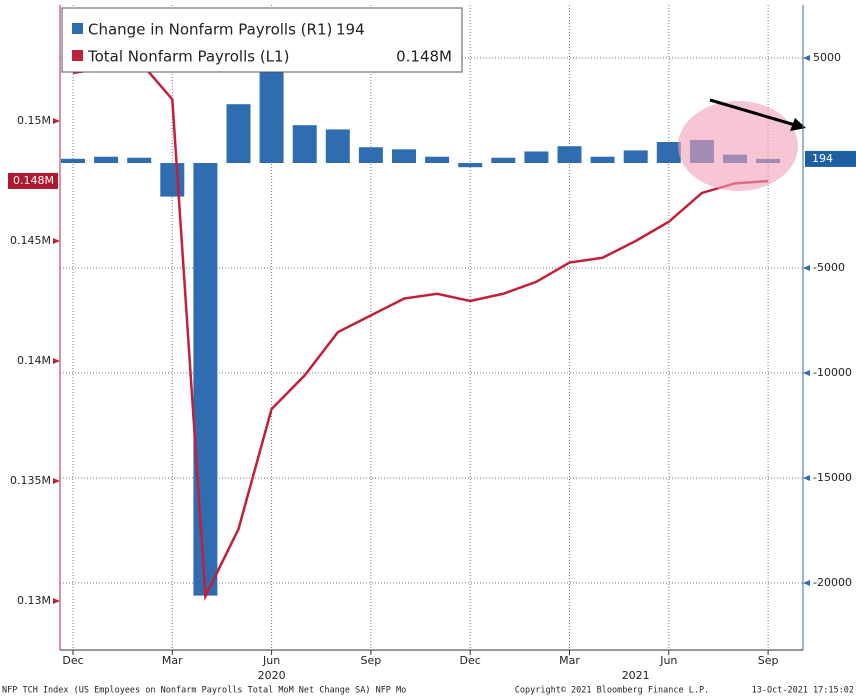  What do you see at coordinates (827, 57) in the screenshot?
I see `y2-tick-label: 5000` at bounding box center [827, 57].